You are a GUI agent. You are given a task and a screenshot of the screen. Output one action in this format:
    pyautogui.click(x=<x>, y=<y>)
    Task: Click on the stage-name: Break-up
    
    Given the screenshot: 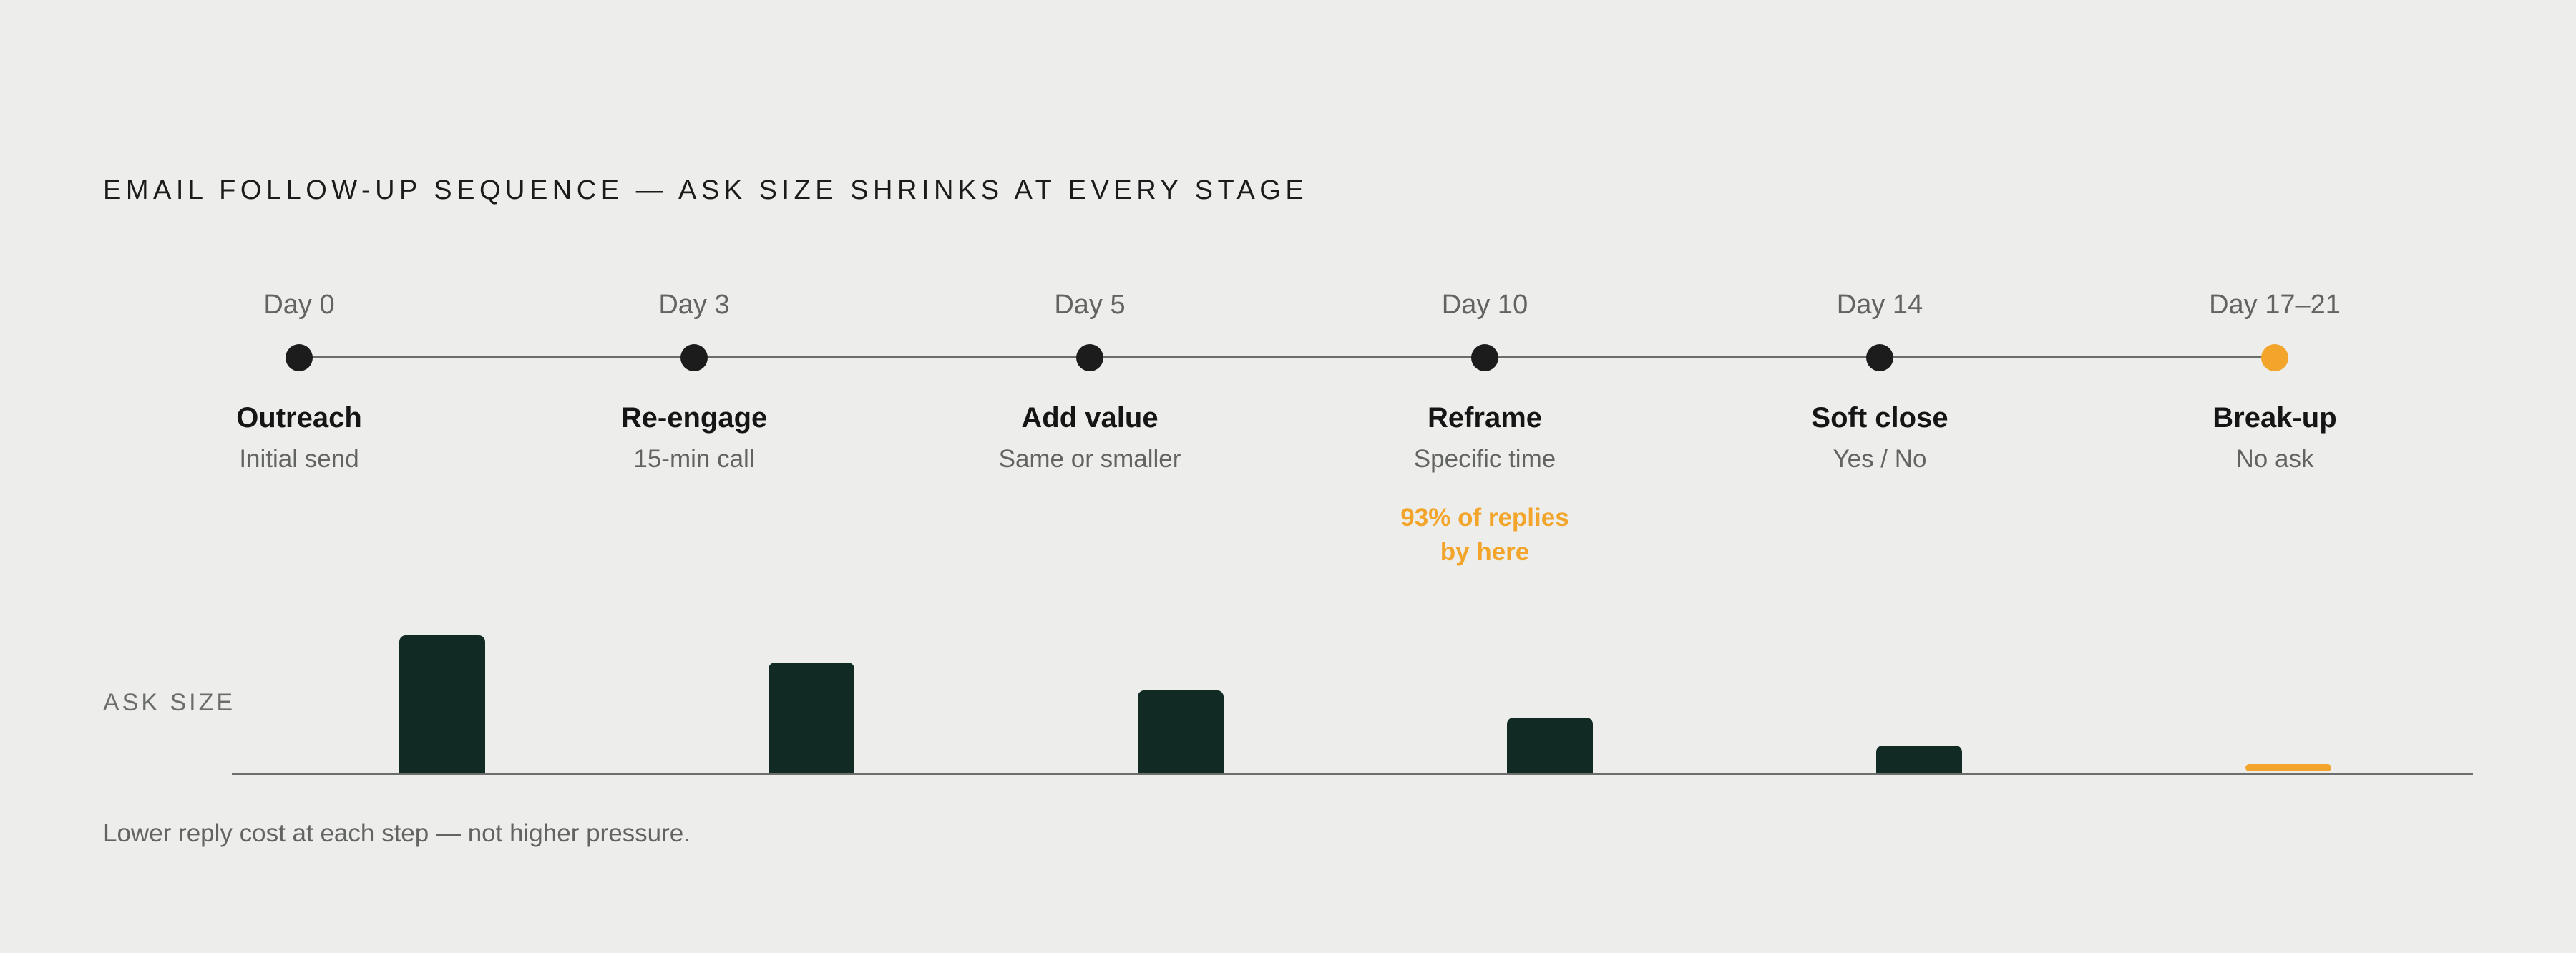 What is the action you would take?
    pyautogui.click(x=2274, y=418)
    